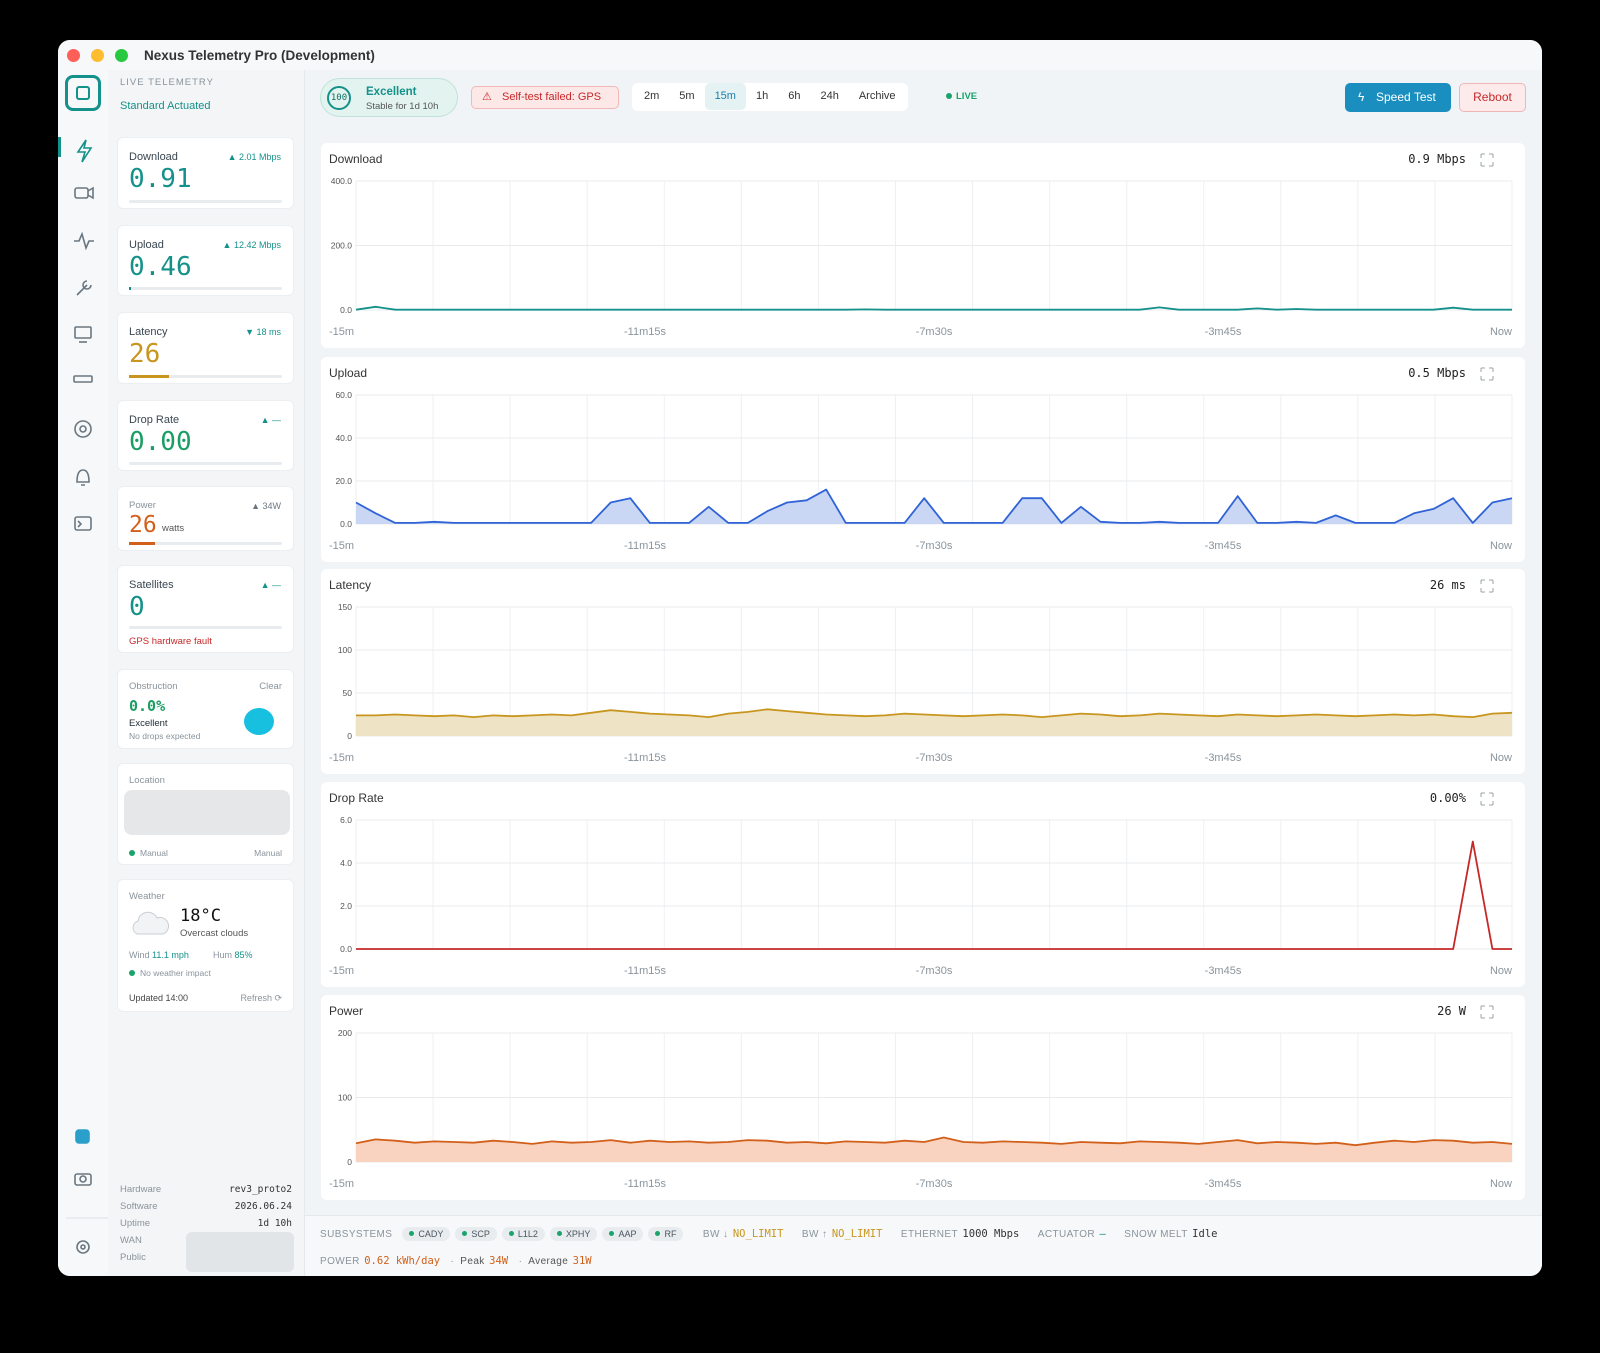 Image resolution: width=1600 pixels, height=1353 pixels. Describe the element at coordinates (151, 585) in the screenshot. I see `card-label: Satellites` at that location.